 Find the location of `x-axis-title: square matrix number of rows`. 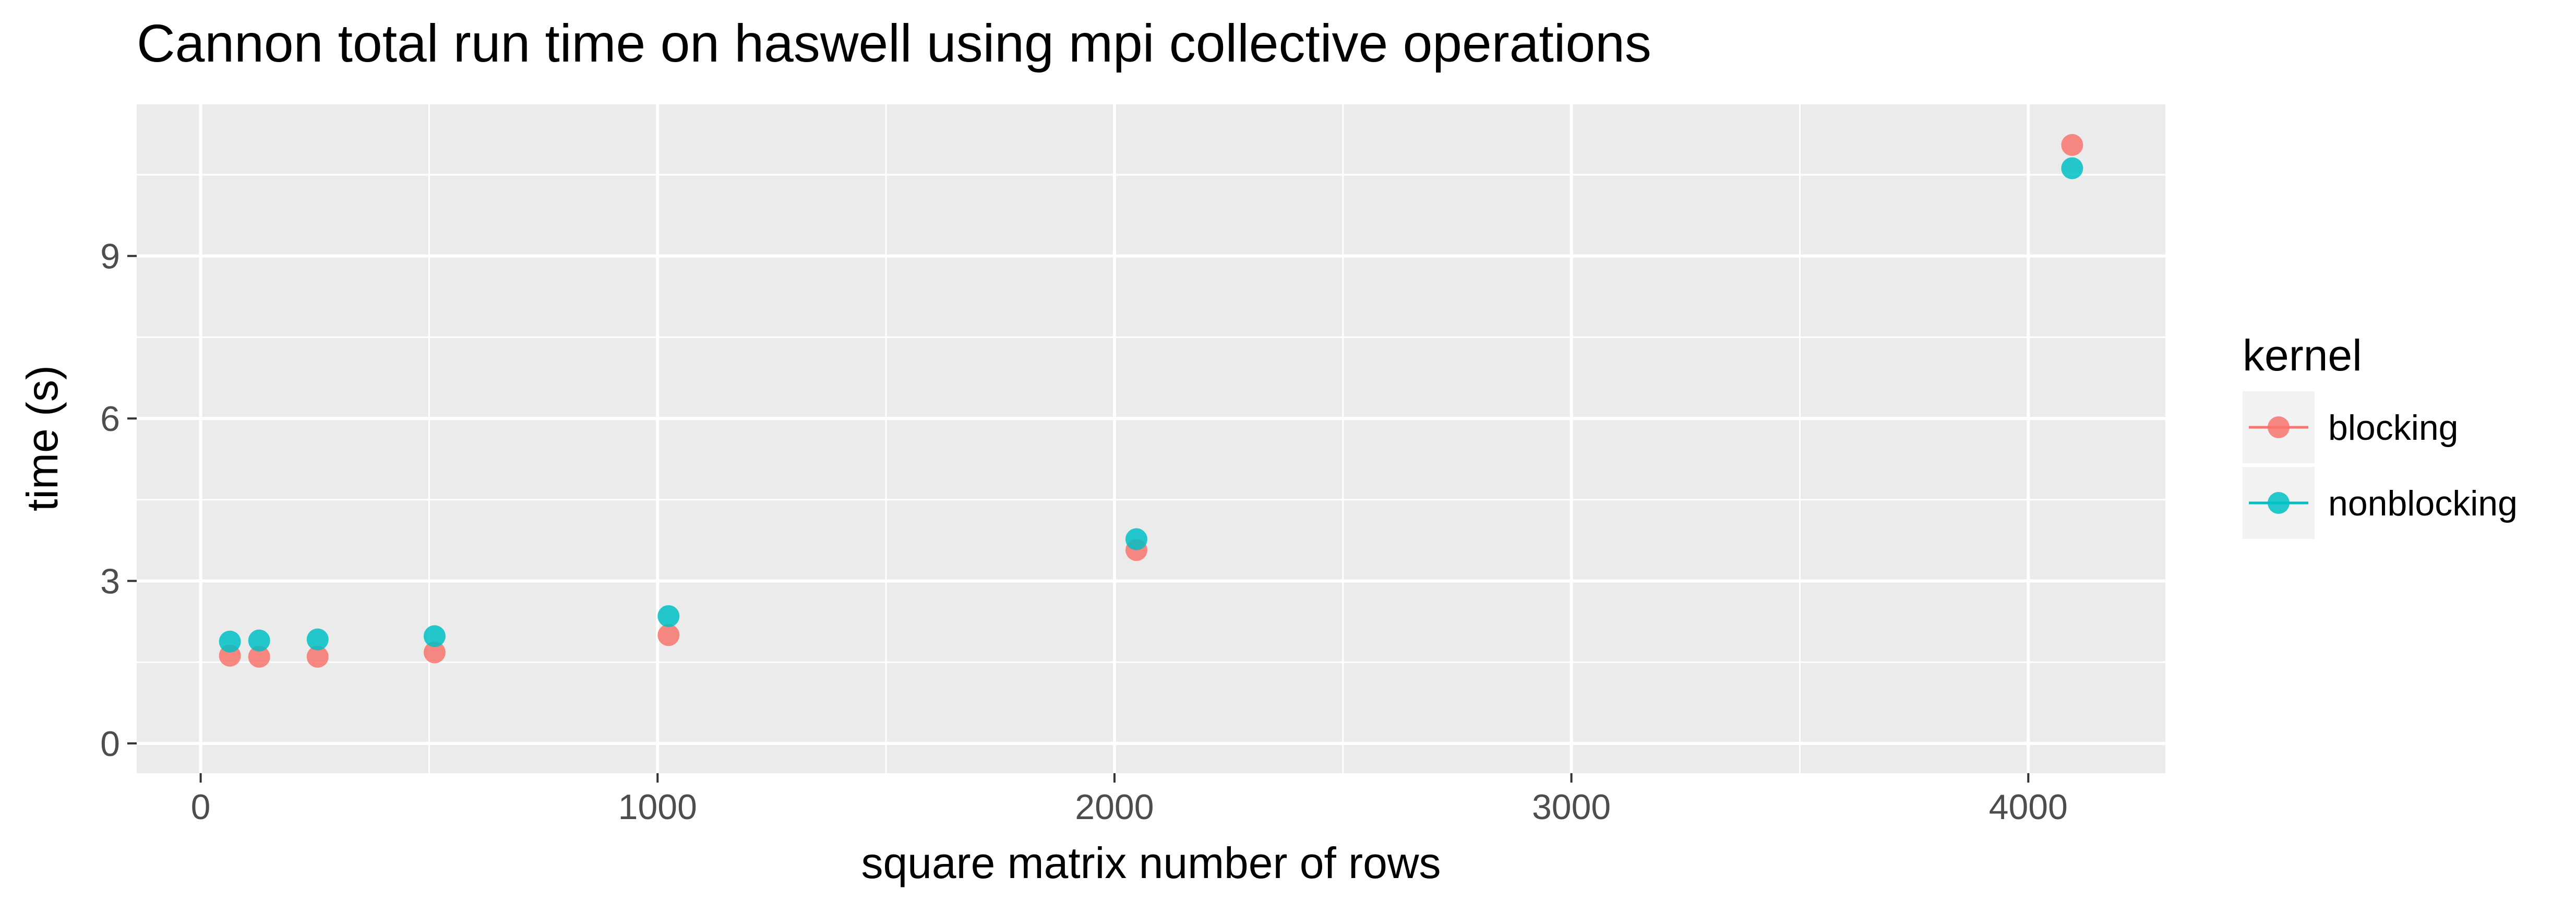

x-axis-title: square matrix number of rows is located at coordinates (1151, 862).